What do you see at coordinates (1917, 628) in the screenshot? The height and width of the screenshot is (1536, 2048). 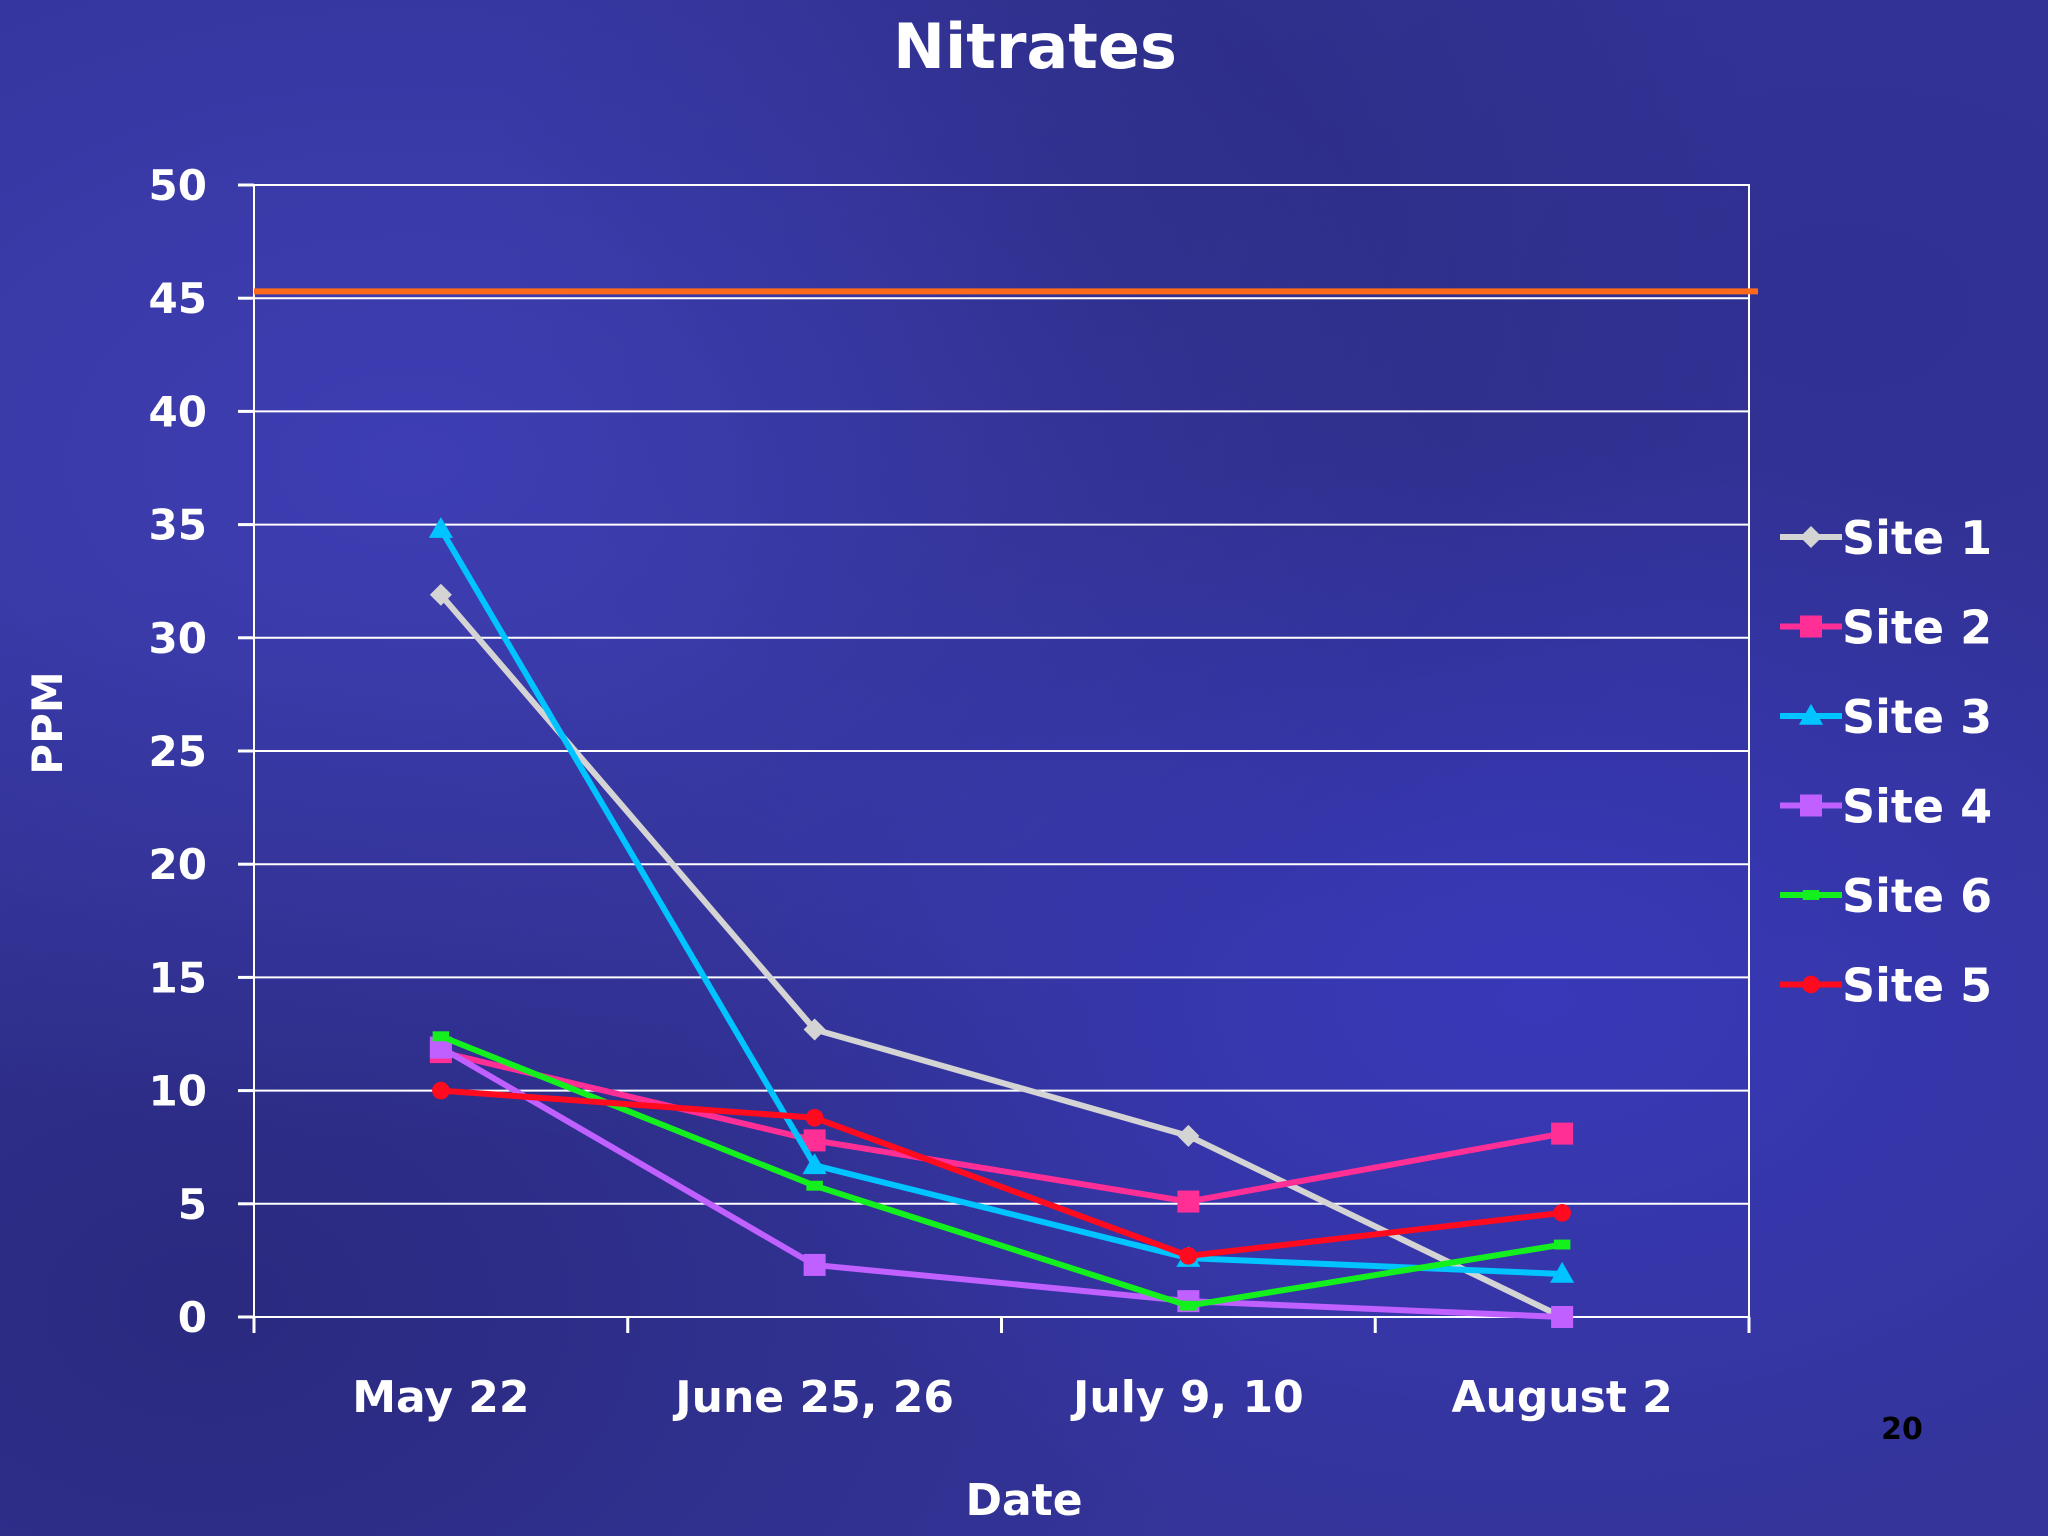 I see `legend-label: Site 2` at bounding box center [1917, 628].